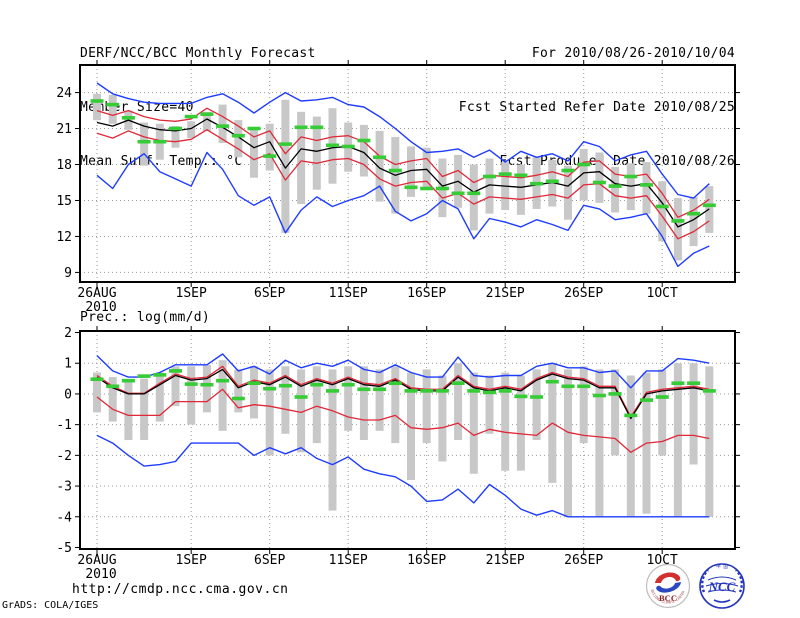  I want to click on ncc-top-mark: 中 国, so click(722, 566).